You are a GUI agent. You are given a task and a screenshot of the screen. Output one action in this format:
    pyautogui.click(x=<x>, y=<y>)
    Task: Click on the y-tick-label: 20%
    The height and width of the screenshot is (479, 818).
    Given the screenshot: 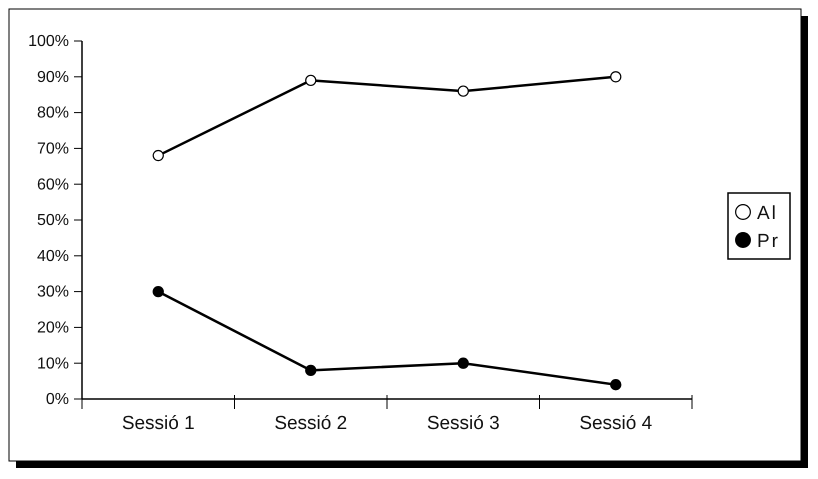 What is the action you would take?
    pyautogui.click(x=52, y=328)
    